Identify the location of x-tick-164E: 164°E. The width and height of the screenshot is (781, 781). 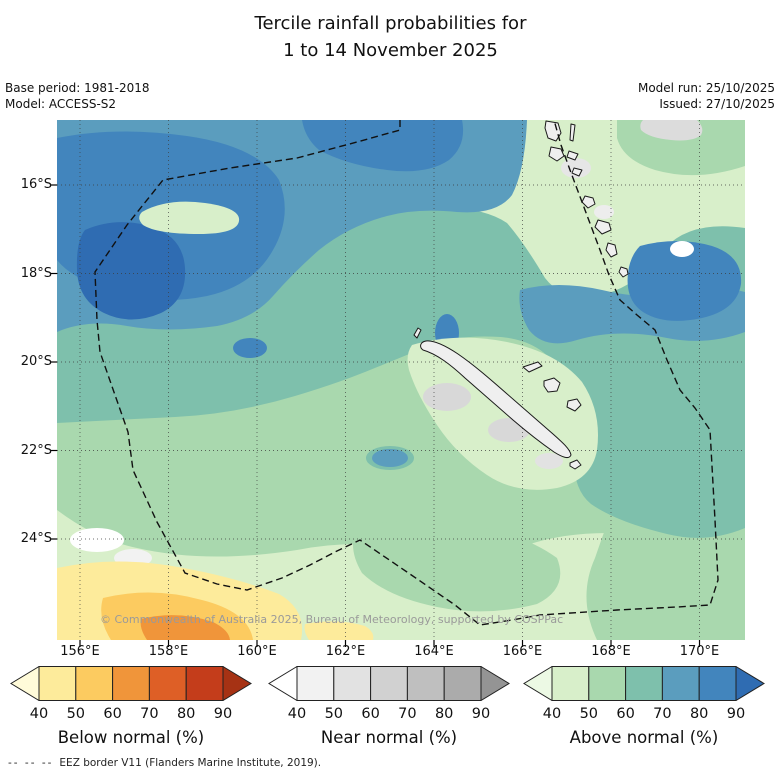
(434, 651).